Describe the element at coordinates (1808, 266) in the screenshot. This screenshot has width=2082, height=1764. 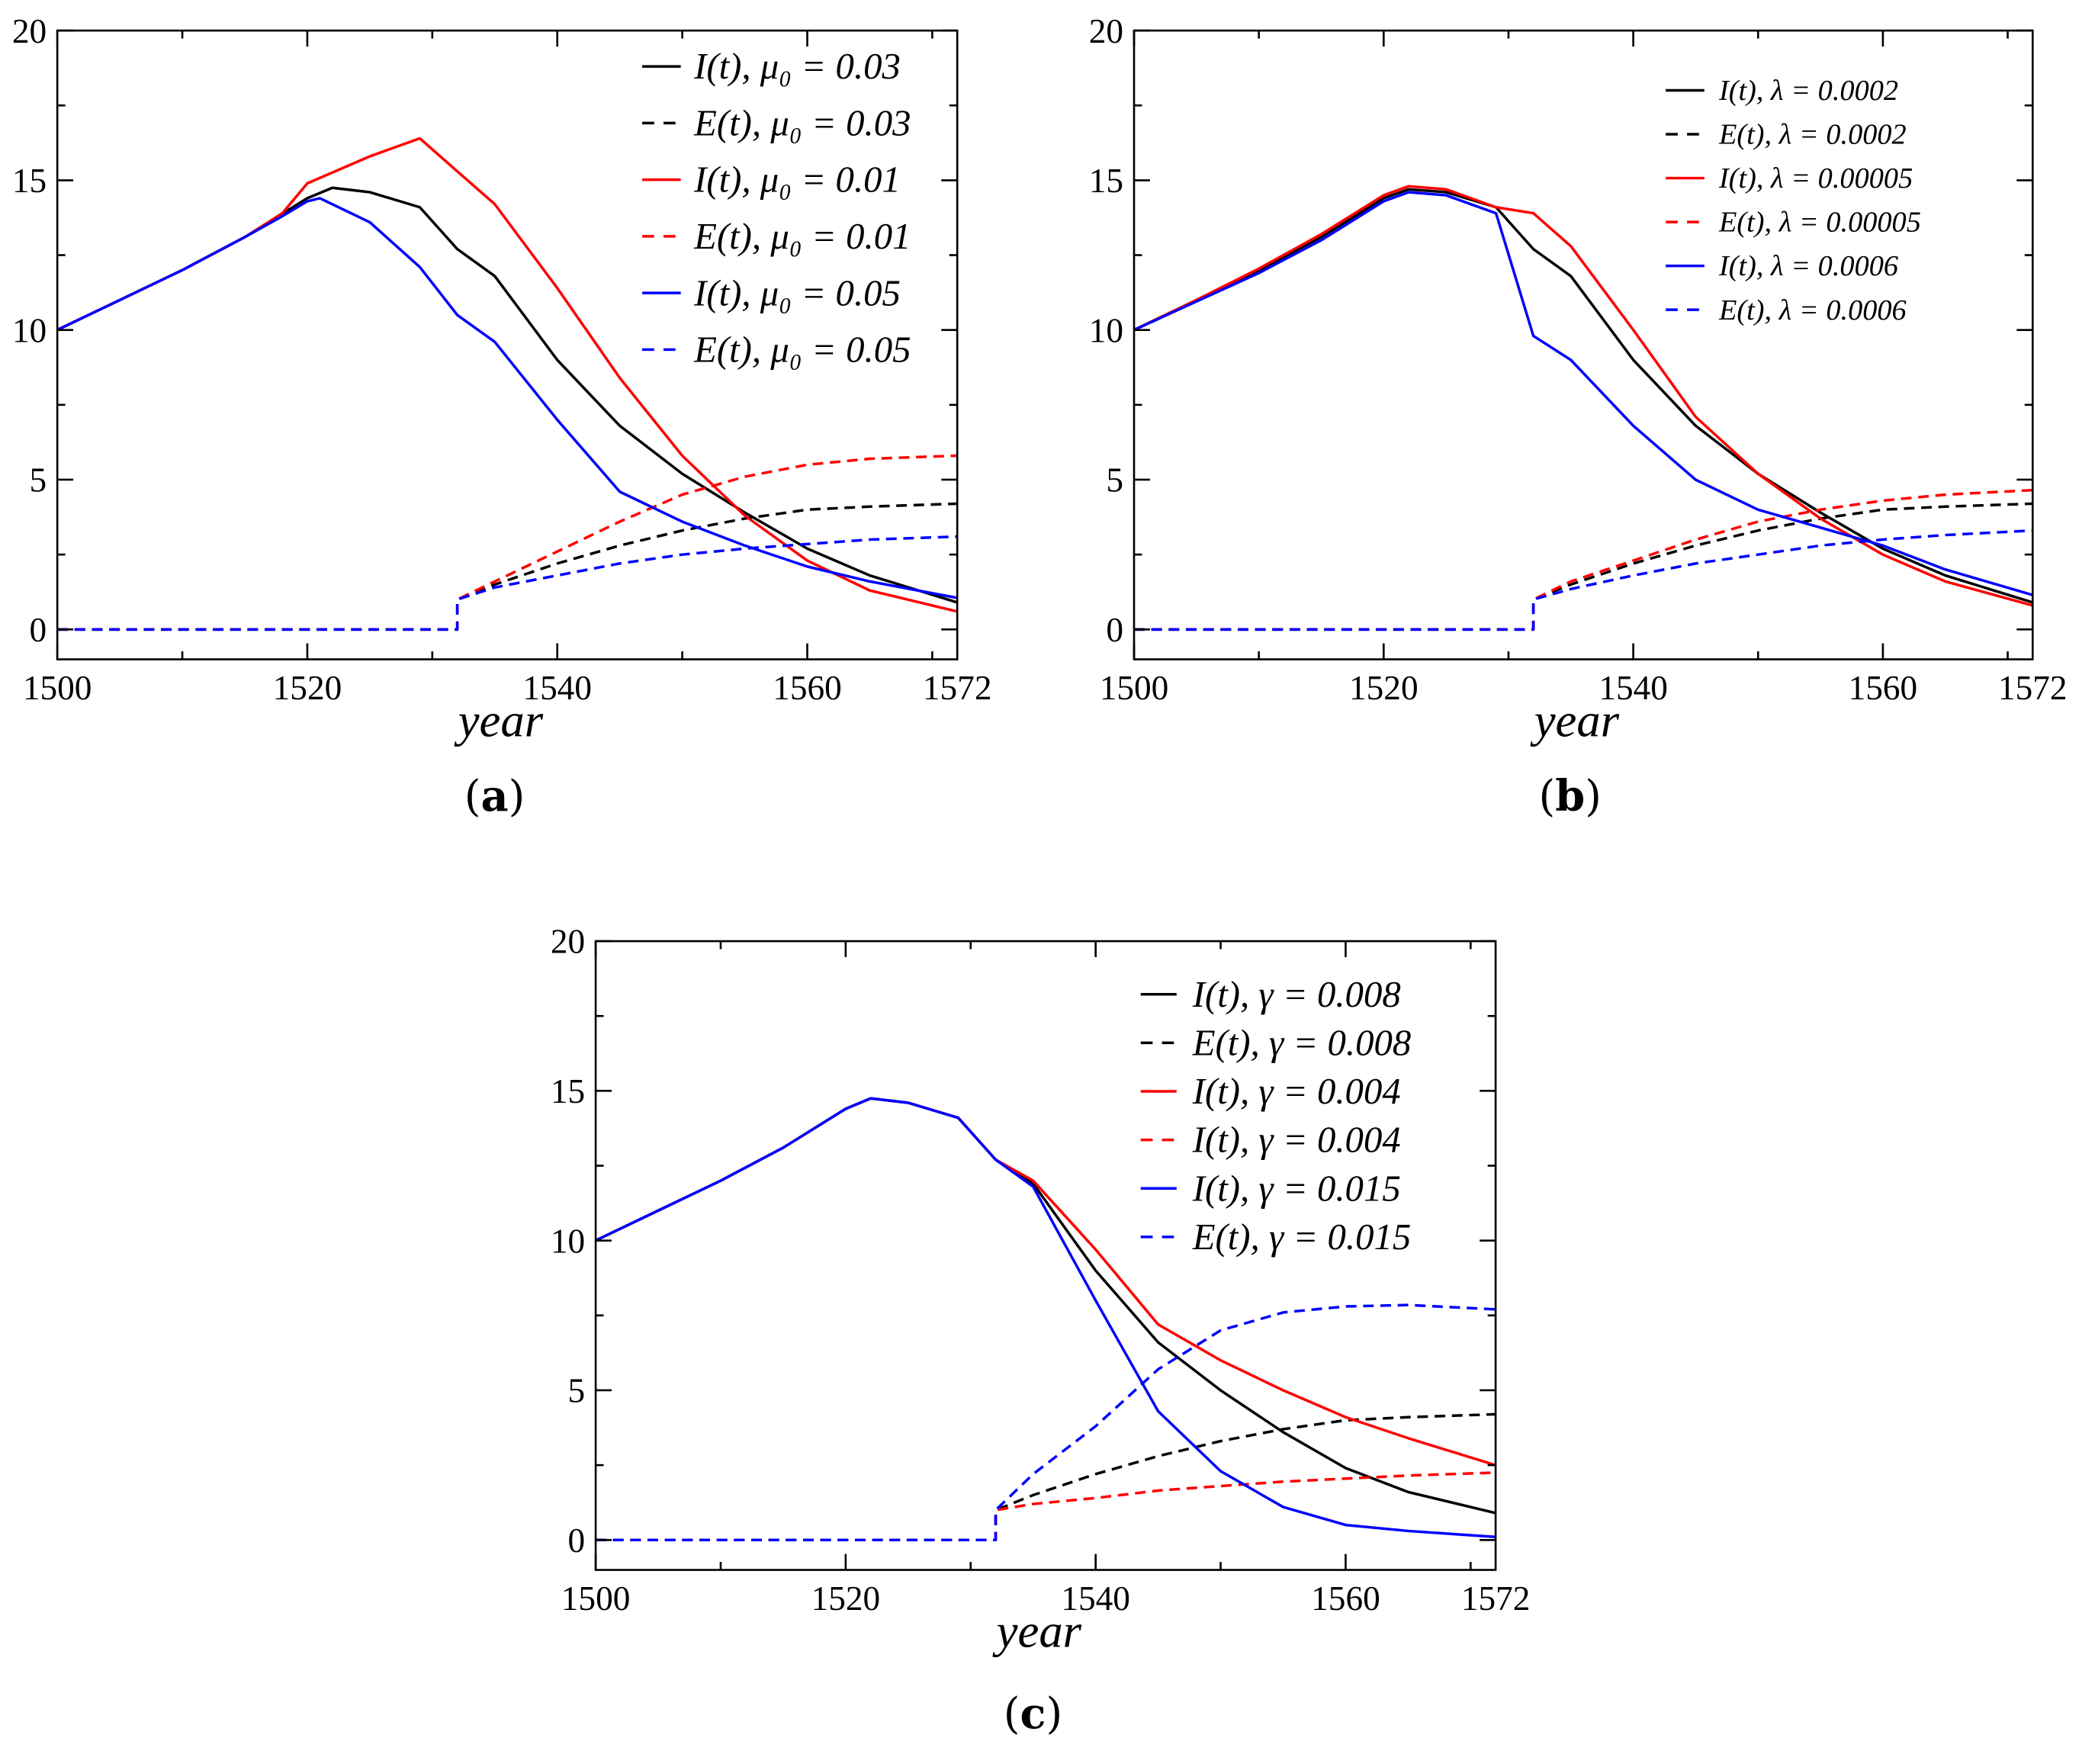
I see `legend-label: I(t), λ = 0.0006` at that location.